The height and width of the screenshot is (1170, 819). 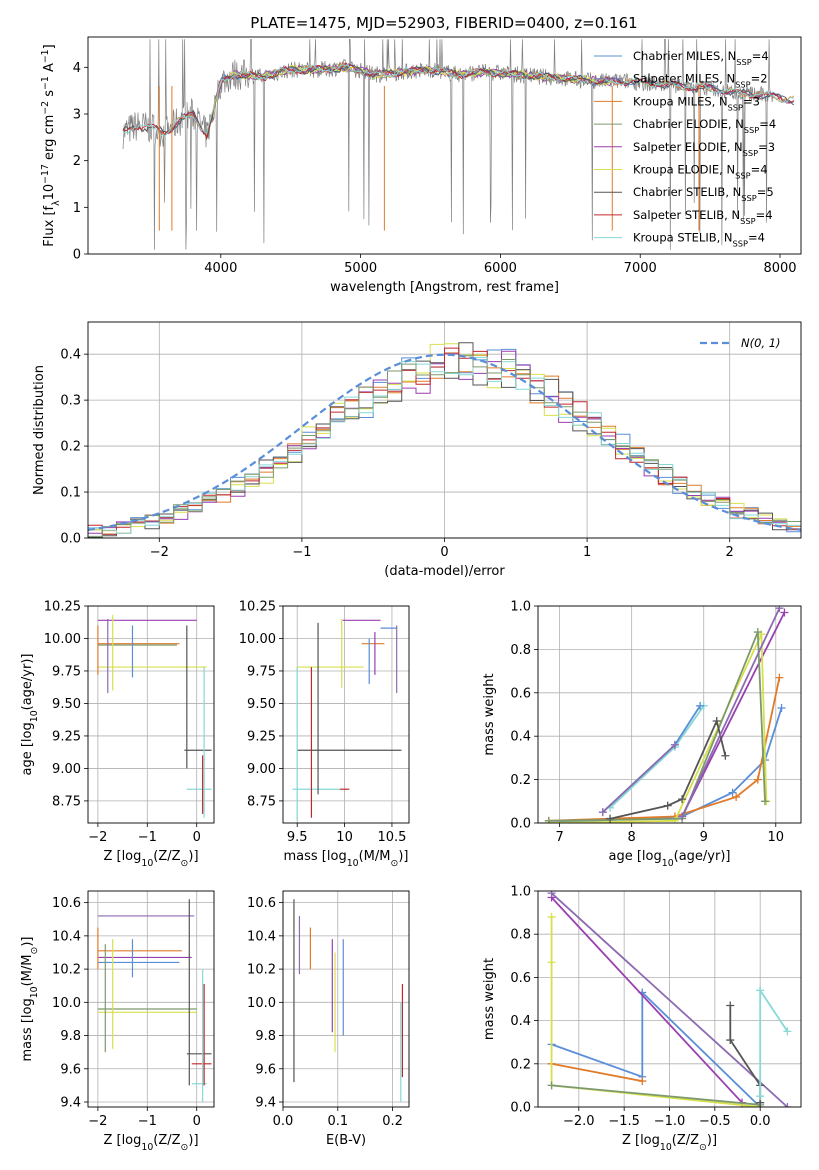 What do you see at coordinates (297, 837) in the screenshot?
I see `x-tick-label: 9.5` at bounding box center [297, 837].